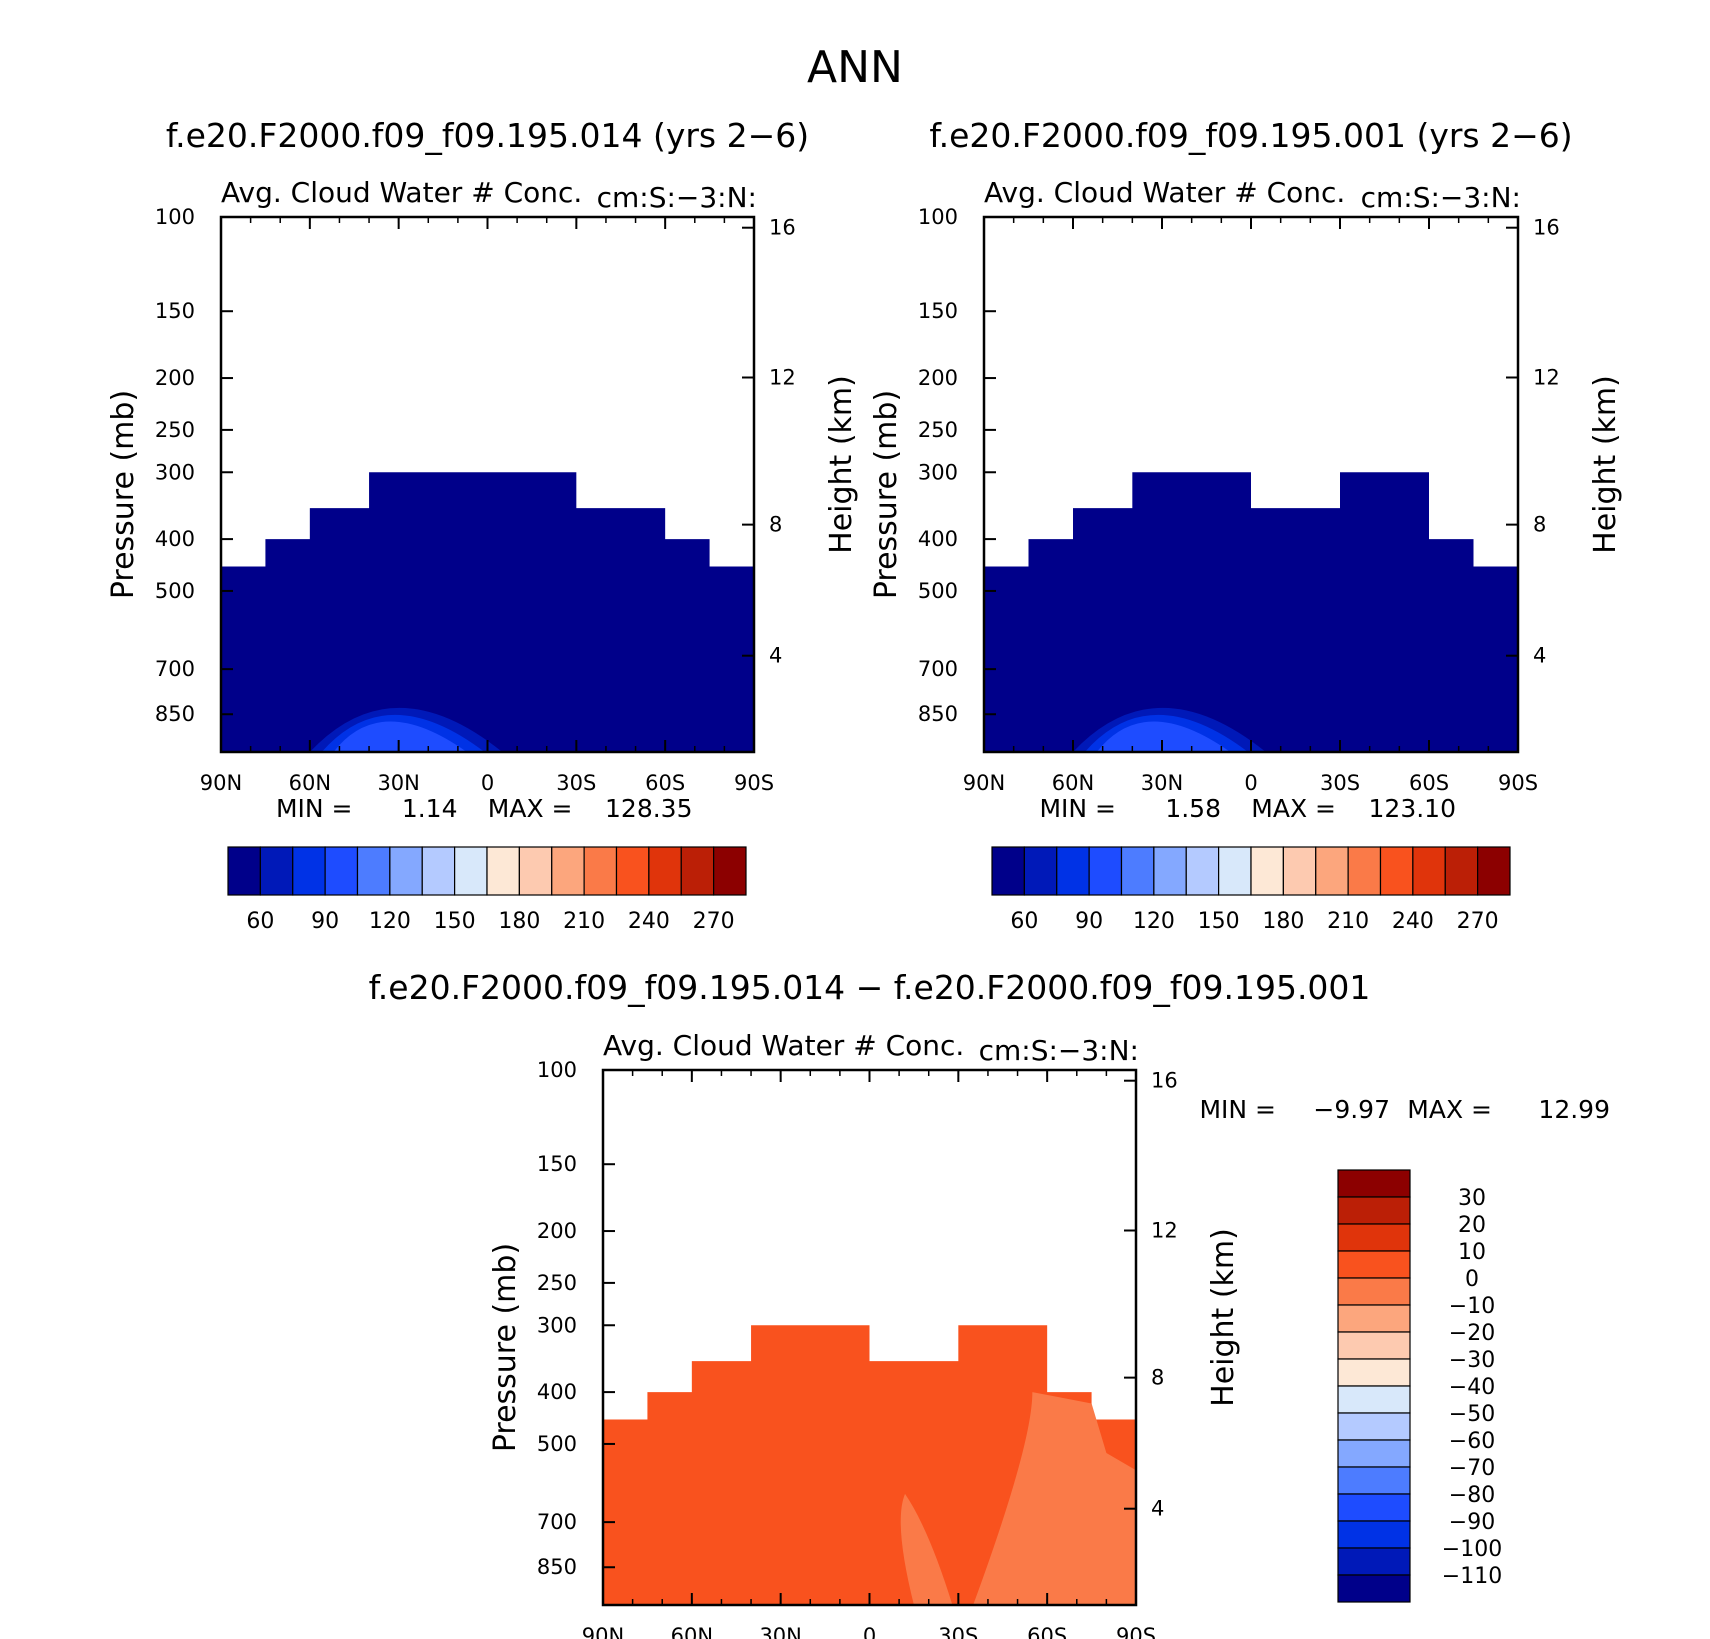  What do you see at coordinates (557, 1325) in the screenshot?
I see `y-tick-label: 300` at bounding box center [557, 1325].